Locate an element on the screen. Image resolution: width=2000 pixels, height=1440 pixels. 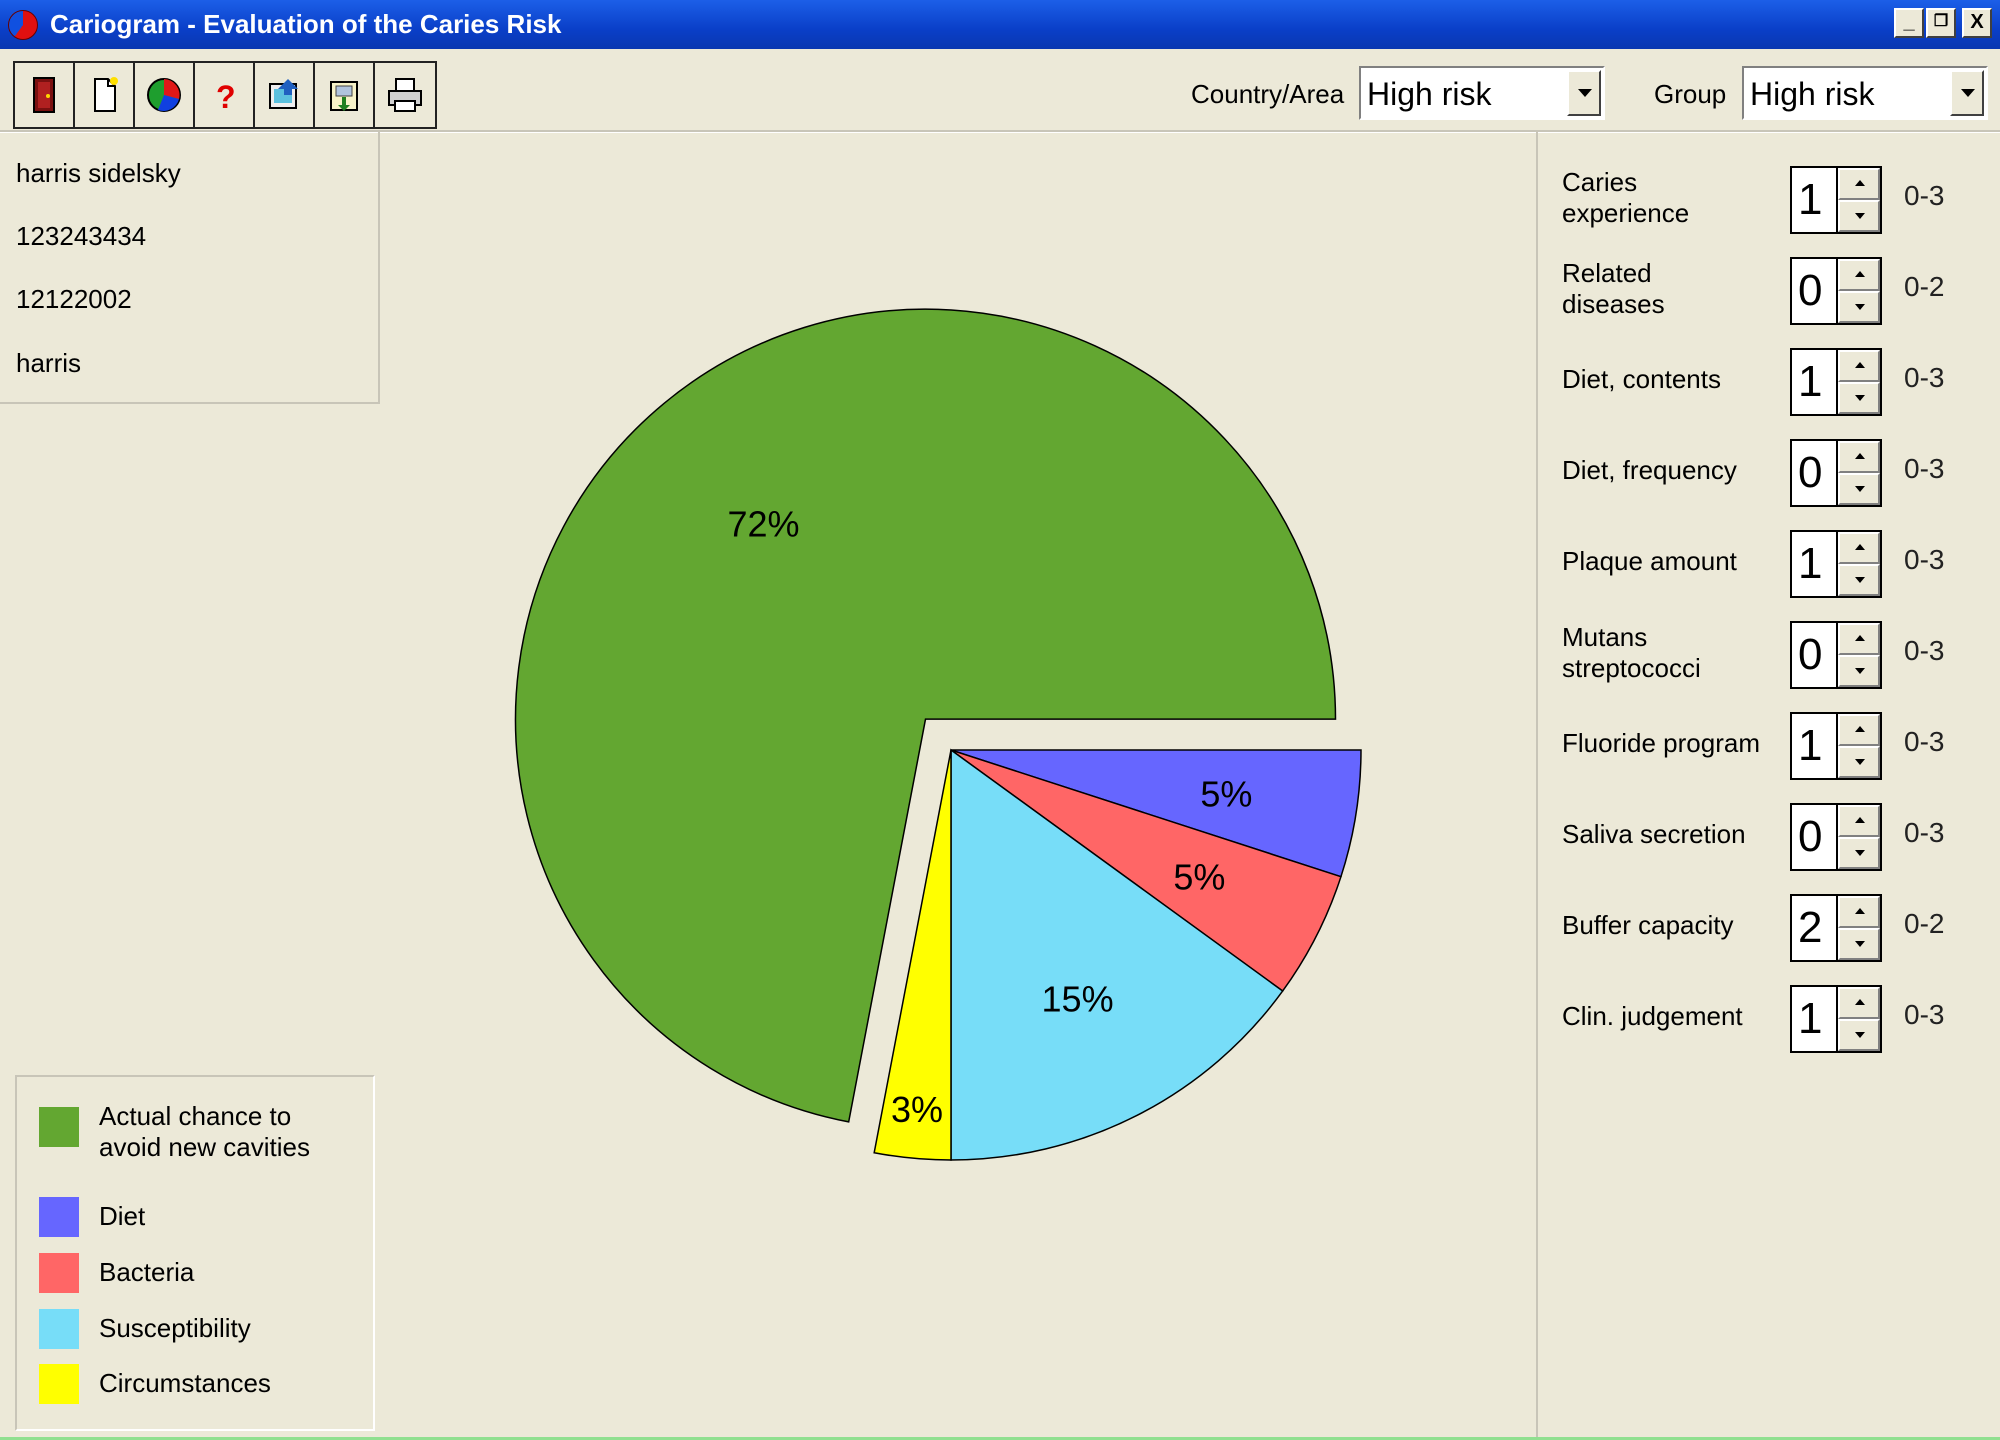
legend-label-circumstances: Circumstances is located at coordinates (185, 1383).